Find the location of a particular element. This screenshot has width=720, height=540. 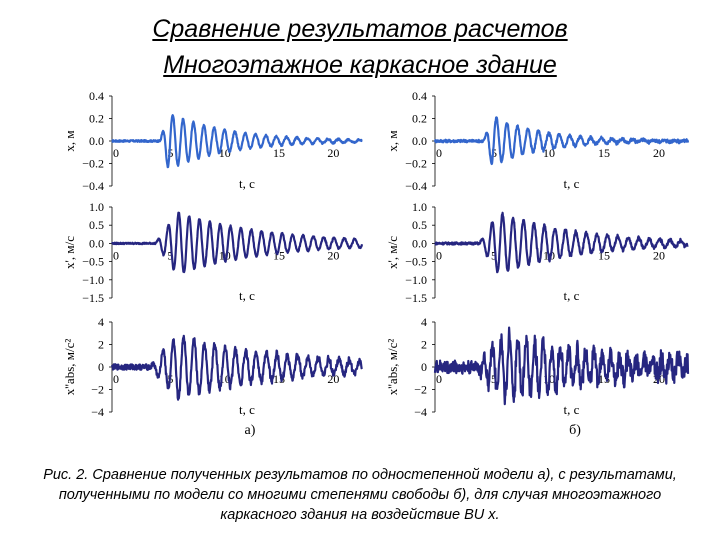

panel-label: б) is located at coordinates (575, 430).